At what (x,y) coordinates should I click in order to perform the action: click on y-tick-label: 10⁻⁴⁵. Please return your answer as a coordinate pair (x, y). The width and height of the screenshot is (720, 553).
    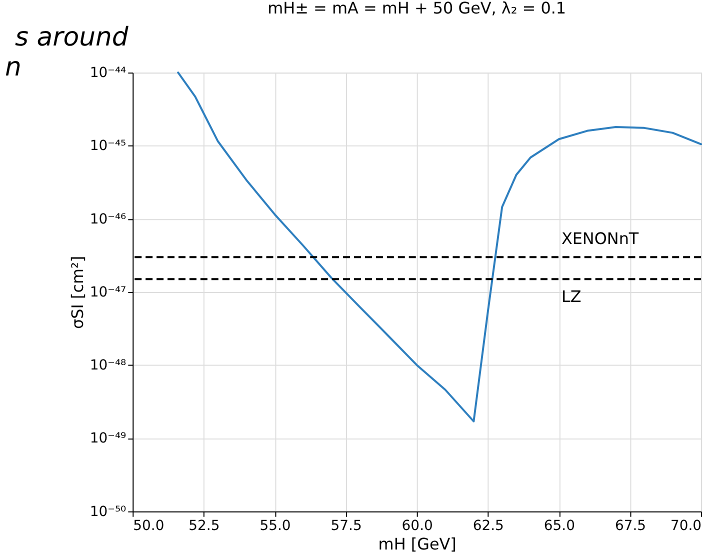
    Looking at the image, I should click on (108, 146).